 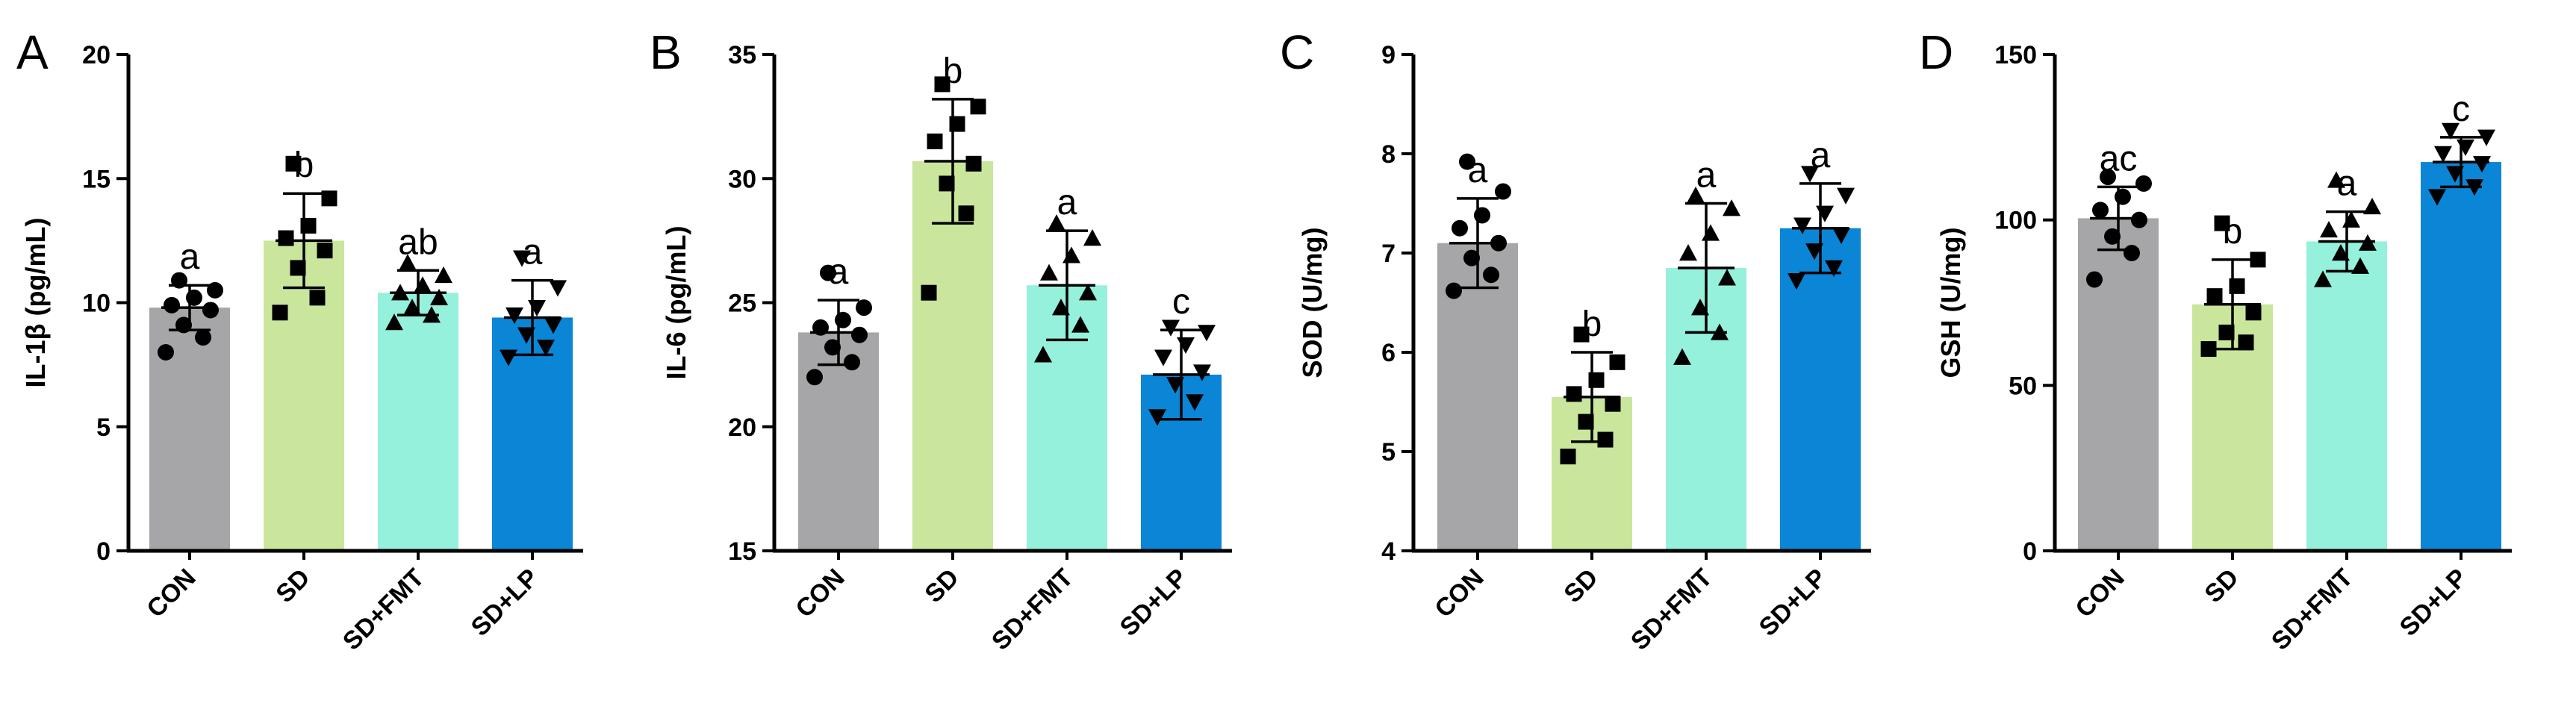 What do you see at coordinates (1388, 154) in the screenshot?
I see `y-tick-label: 8` at bounding box center [1388, 154].